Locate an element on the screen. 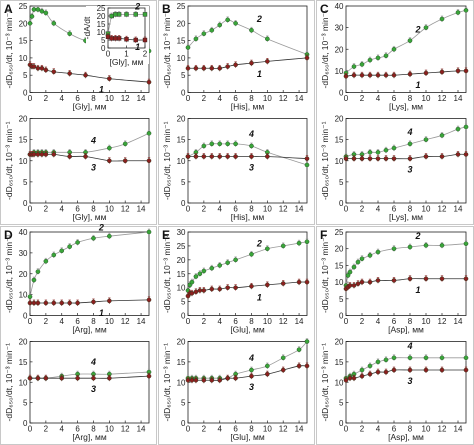 The width and height of the screenshot is (474, 445). y-tick-label: 25 is located at coordinates (181, 6).